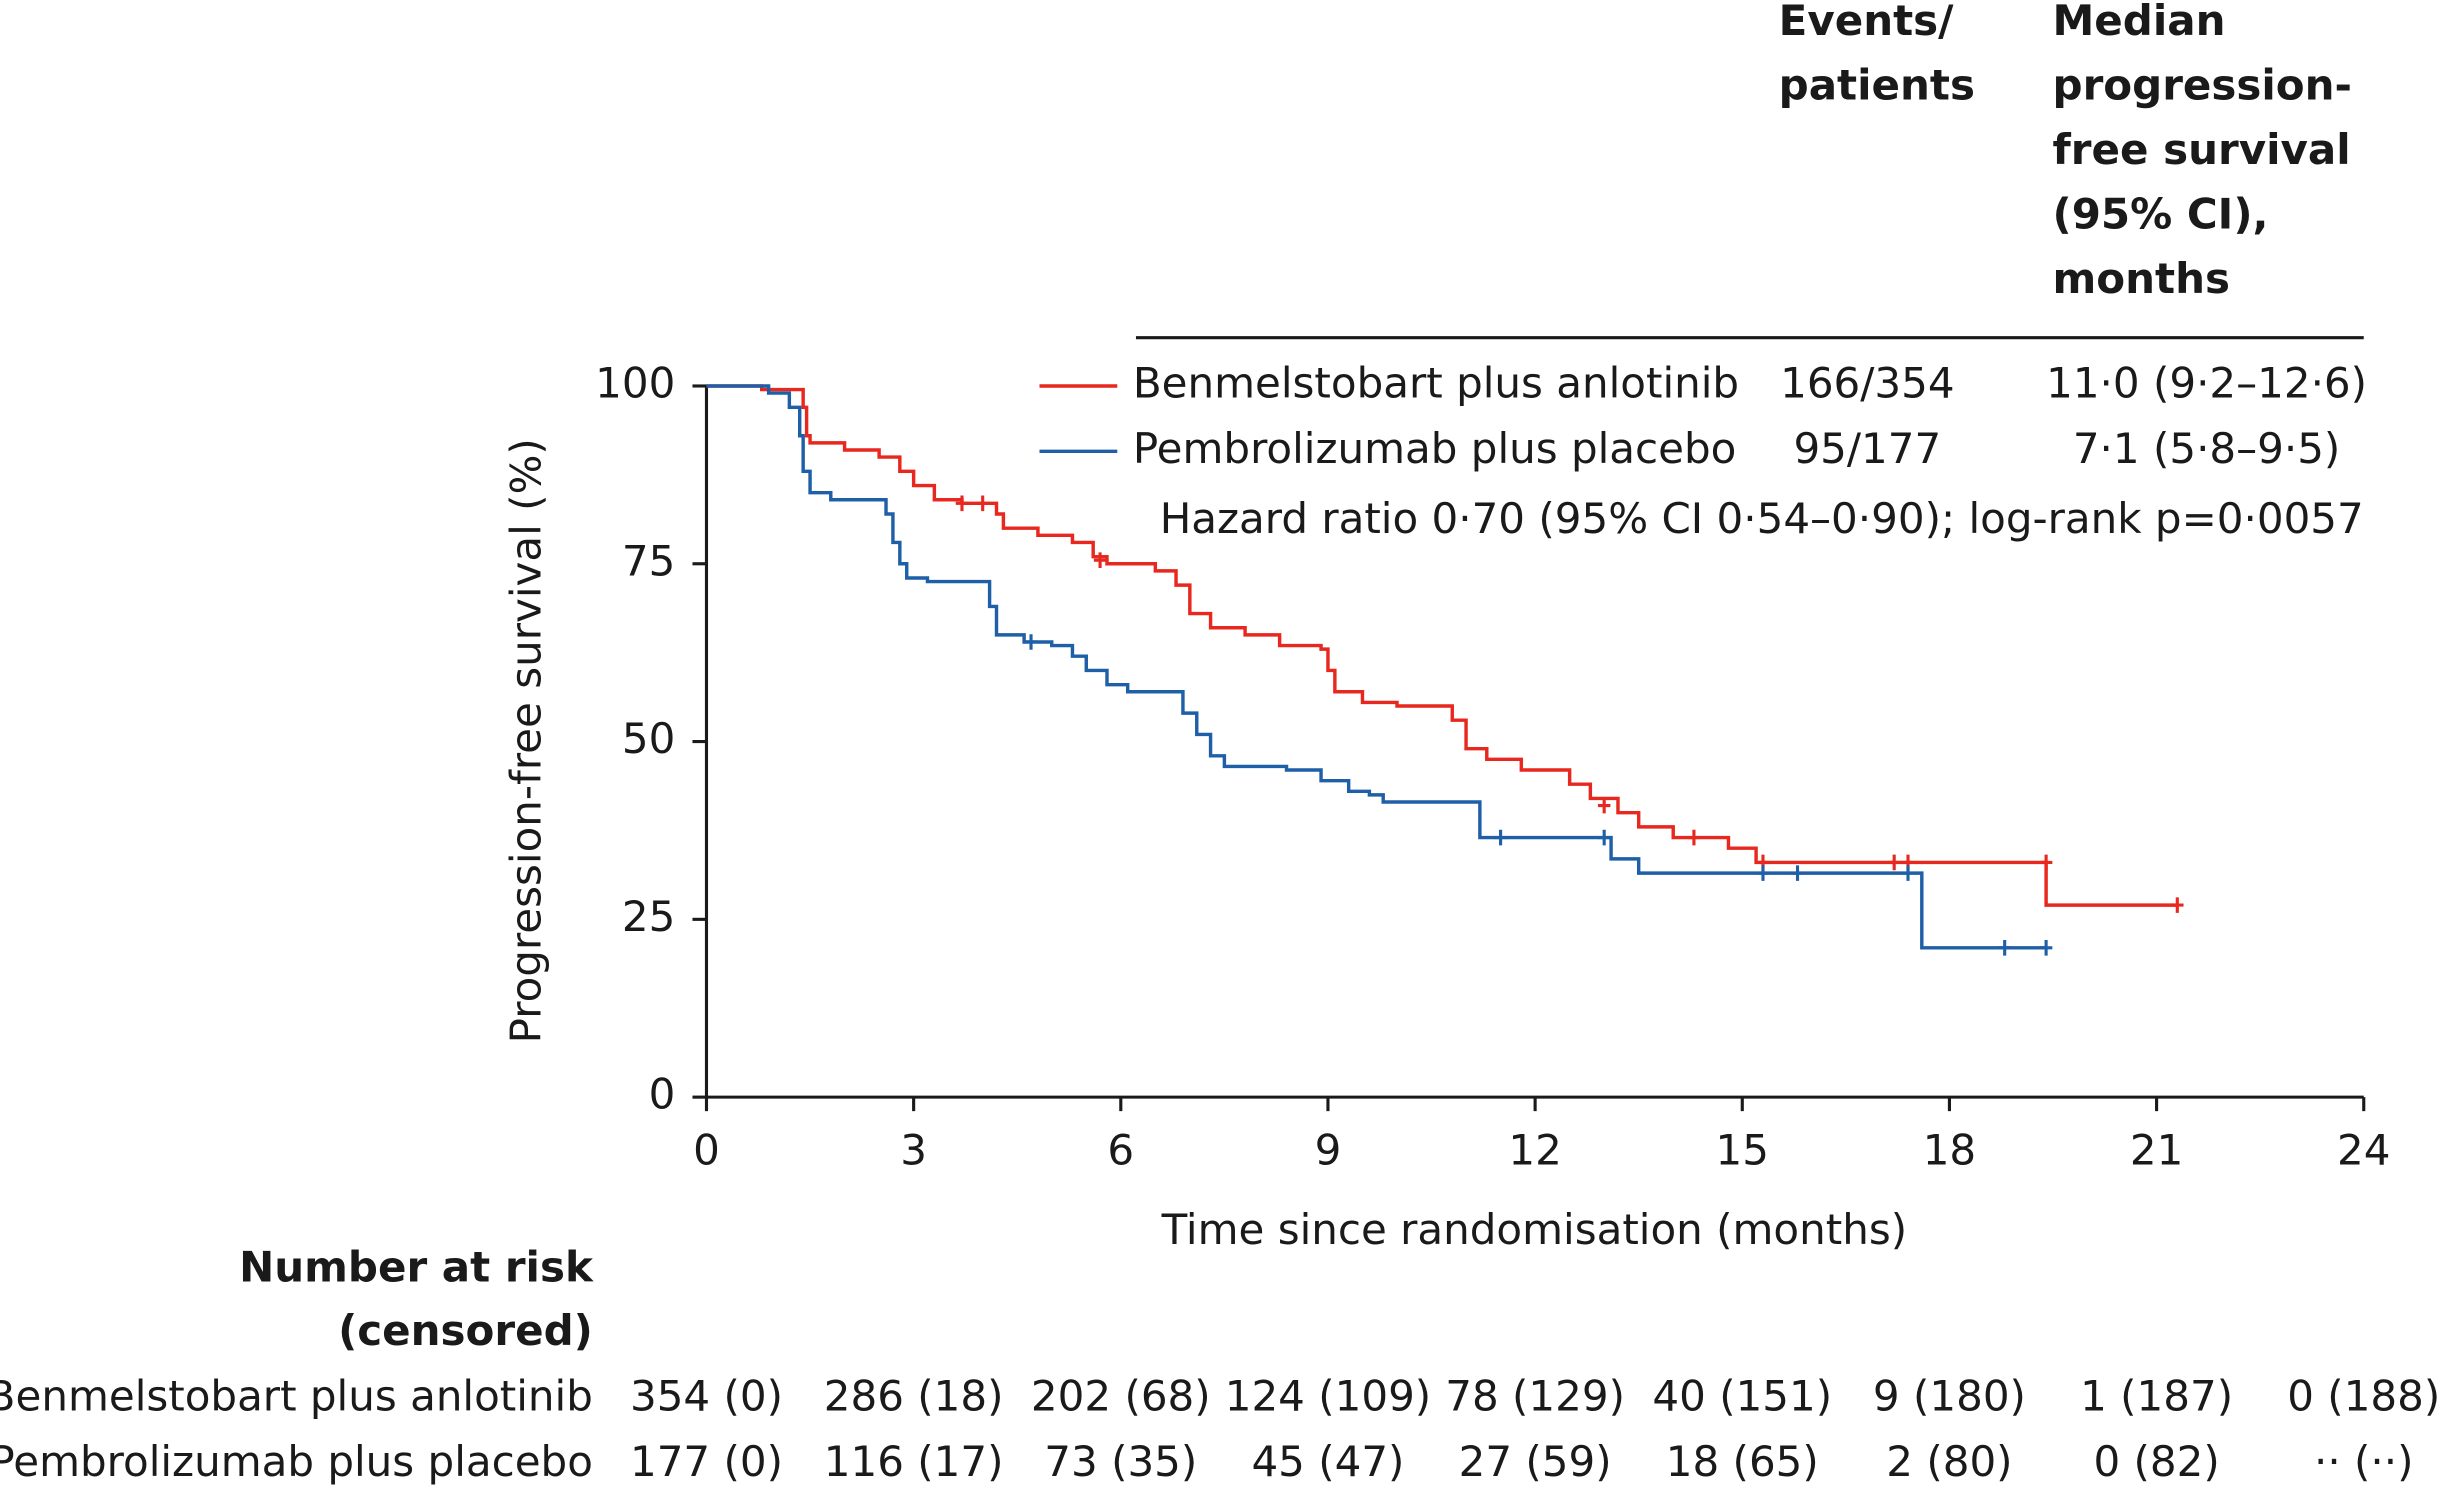 This screenshot has width=2440, height=1494. What do you see at coordinates (648, 560) in the screenshot?
I see `y-tick-label: 75` at bounding box center [648, 560].